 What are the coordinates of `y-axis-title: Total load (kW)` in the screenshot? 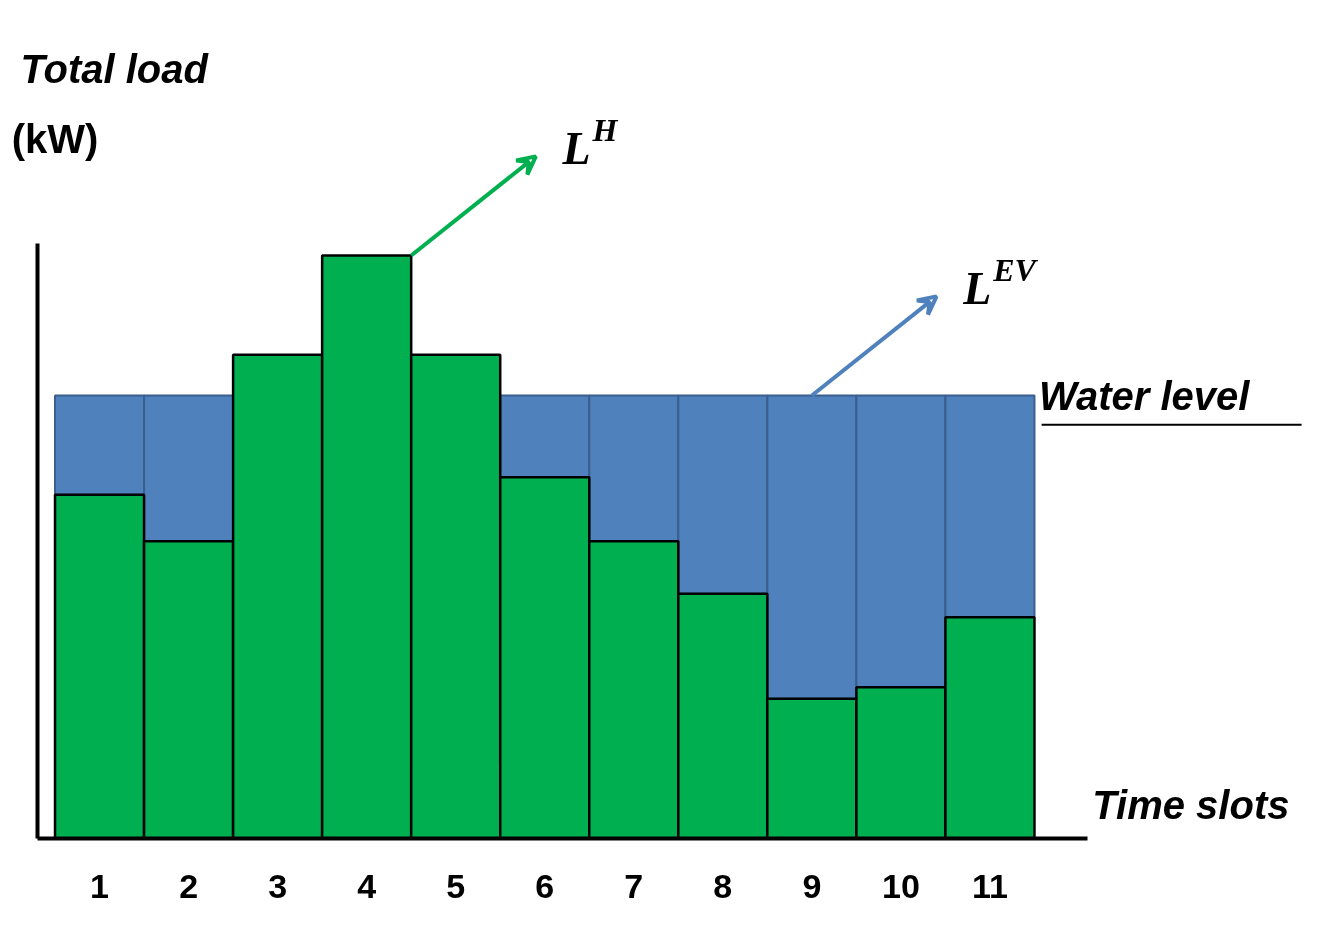 It's located at (110, 103).